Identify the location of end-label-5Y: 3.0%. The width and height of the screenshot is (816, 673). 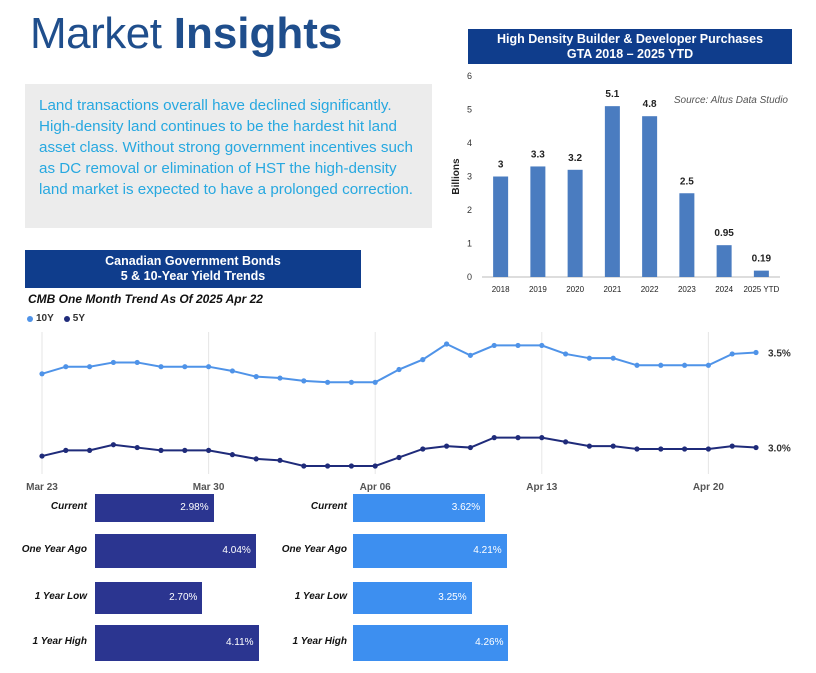
(779, 449).